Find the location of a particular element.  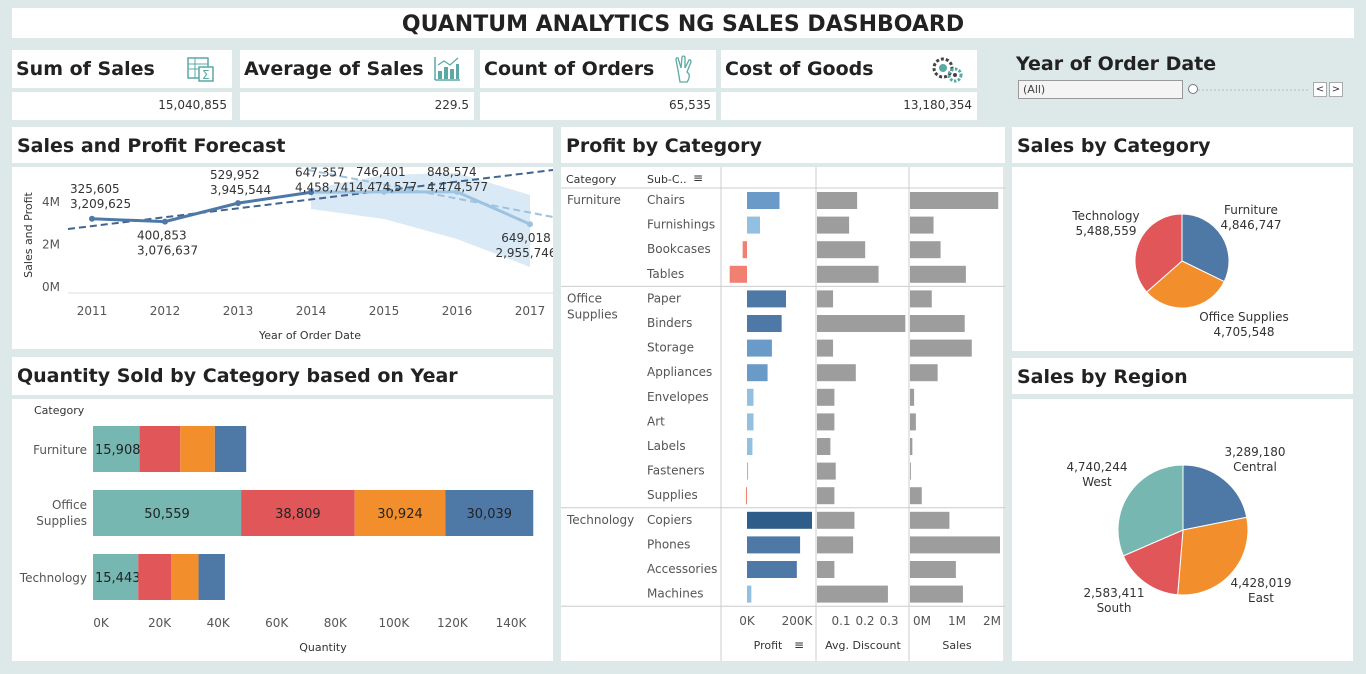

category-label: Furniture is located at coordinates (594, 200).